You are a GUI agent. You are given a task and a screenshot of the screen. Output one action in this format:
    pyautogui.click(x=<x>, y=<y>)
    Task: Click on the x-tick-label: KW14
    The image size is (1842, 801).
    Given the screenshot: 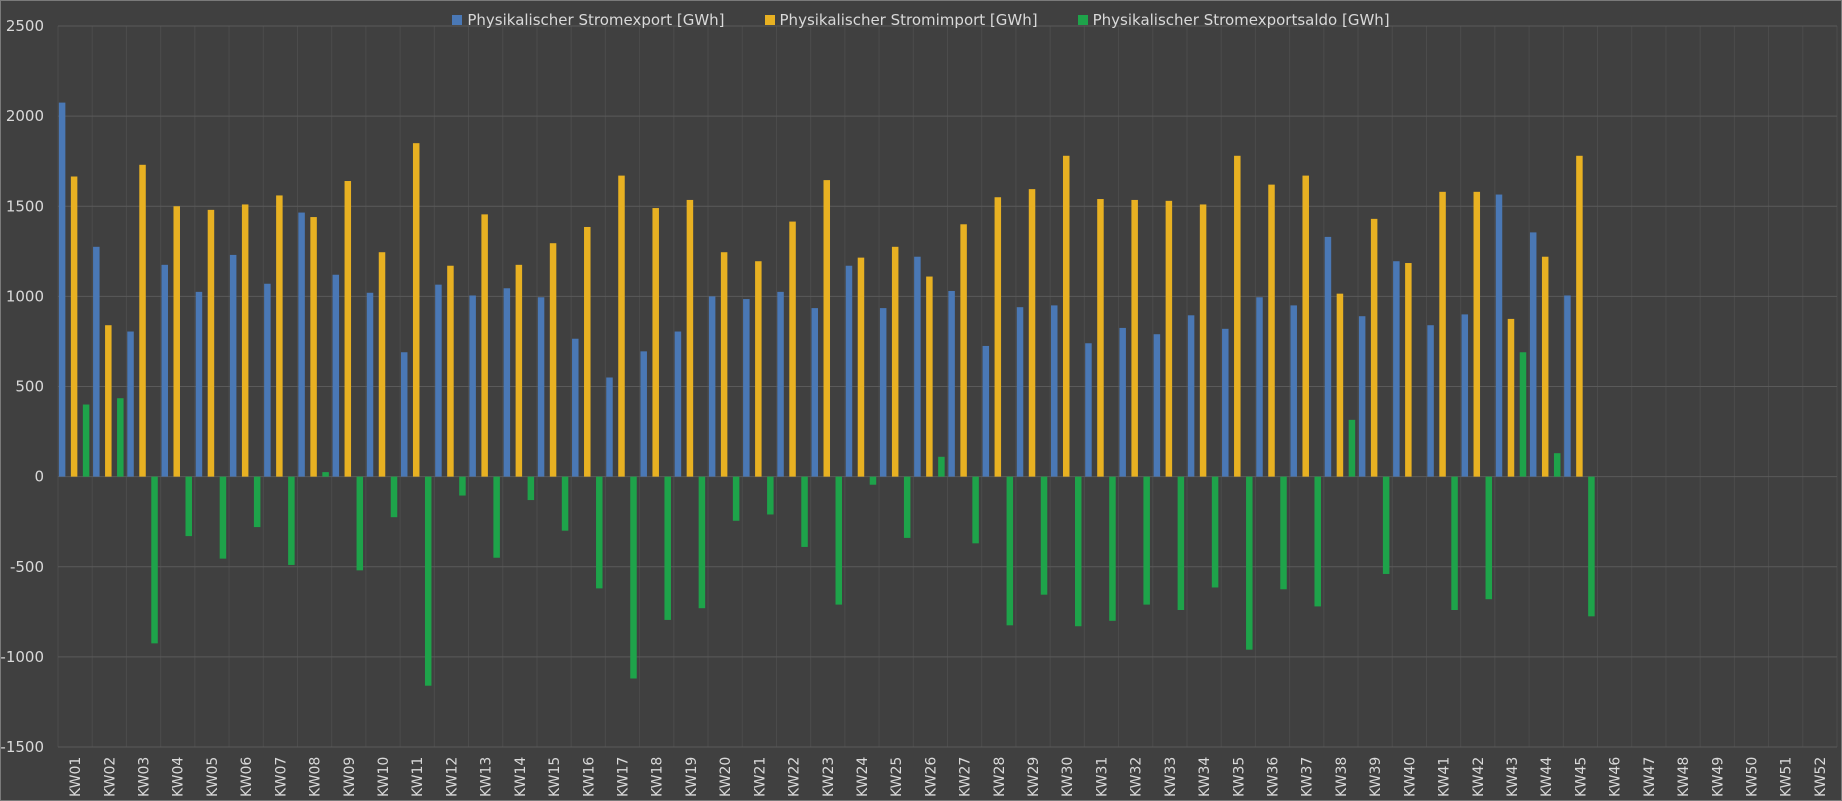 What is the action you would take?
    pyautogui.click(x=521, y=777)
    